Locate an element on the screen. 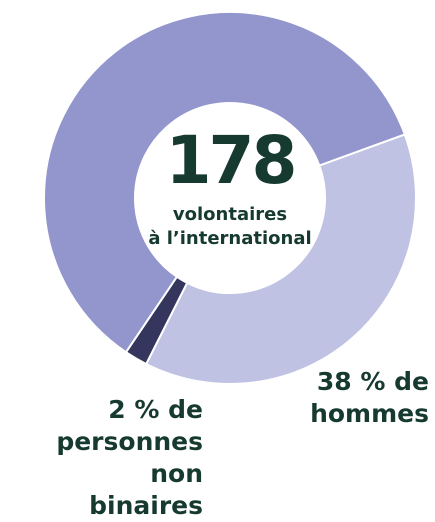 This screenshot has width=435, height=522. center-value: 178 is located at coordinates (231, 160).